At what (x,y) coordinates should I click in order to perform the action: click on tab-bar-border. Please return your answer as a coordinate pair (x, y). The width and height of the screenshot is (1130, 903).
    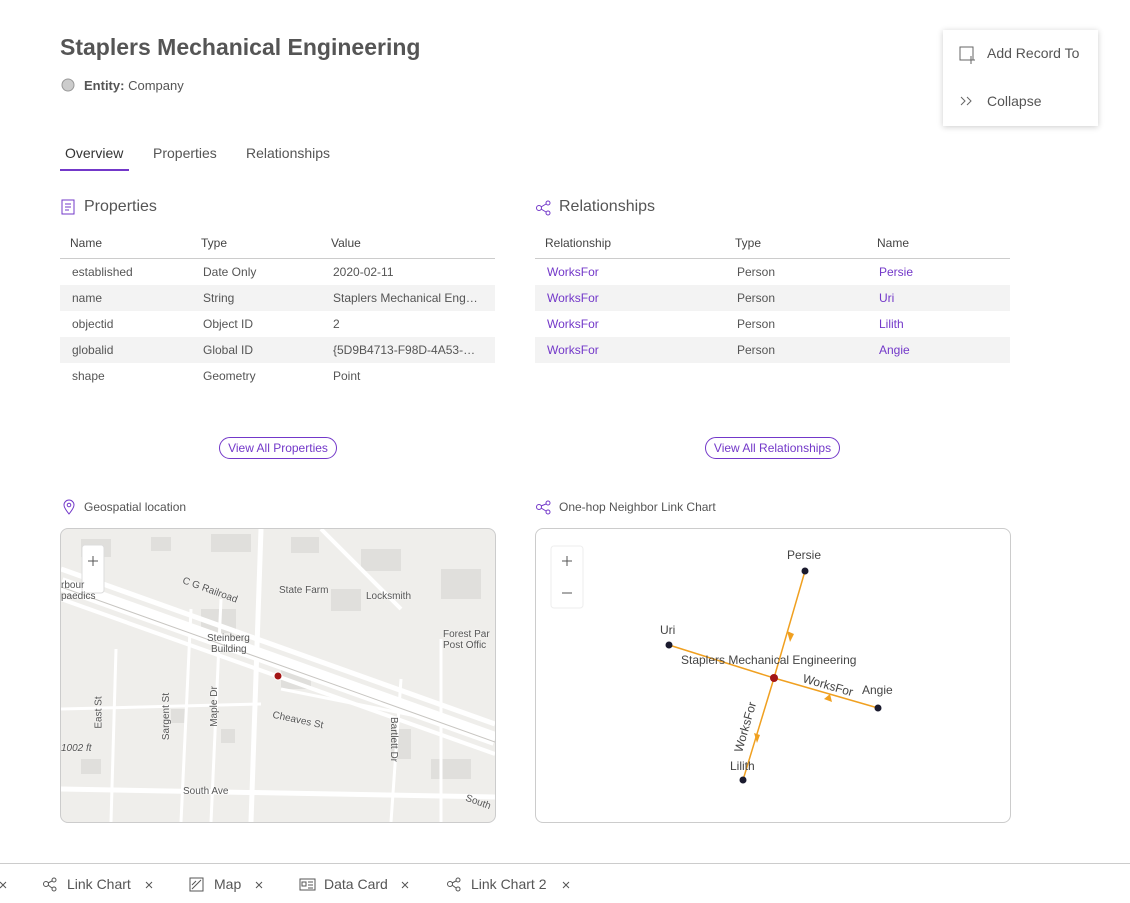
    Looking at the image, I should click on (565, 863).